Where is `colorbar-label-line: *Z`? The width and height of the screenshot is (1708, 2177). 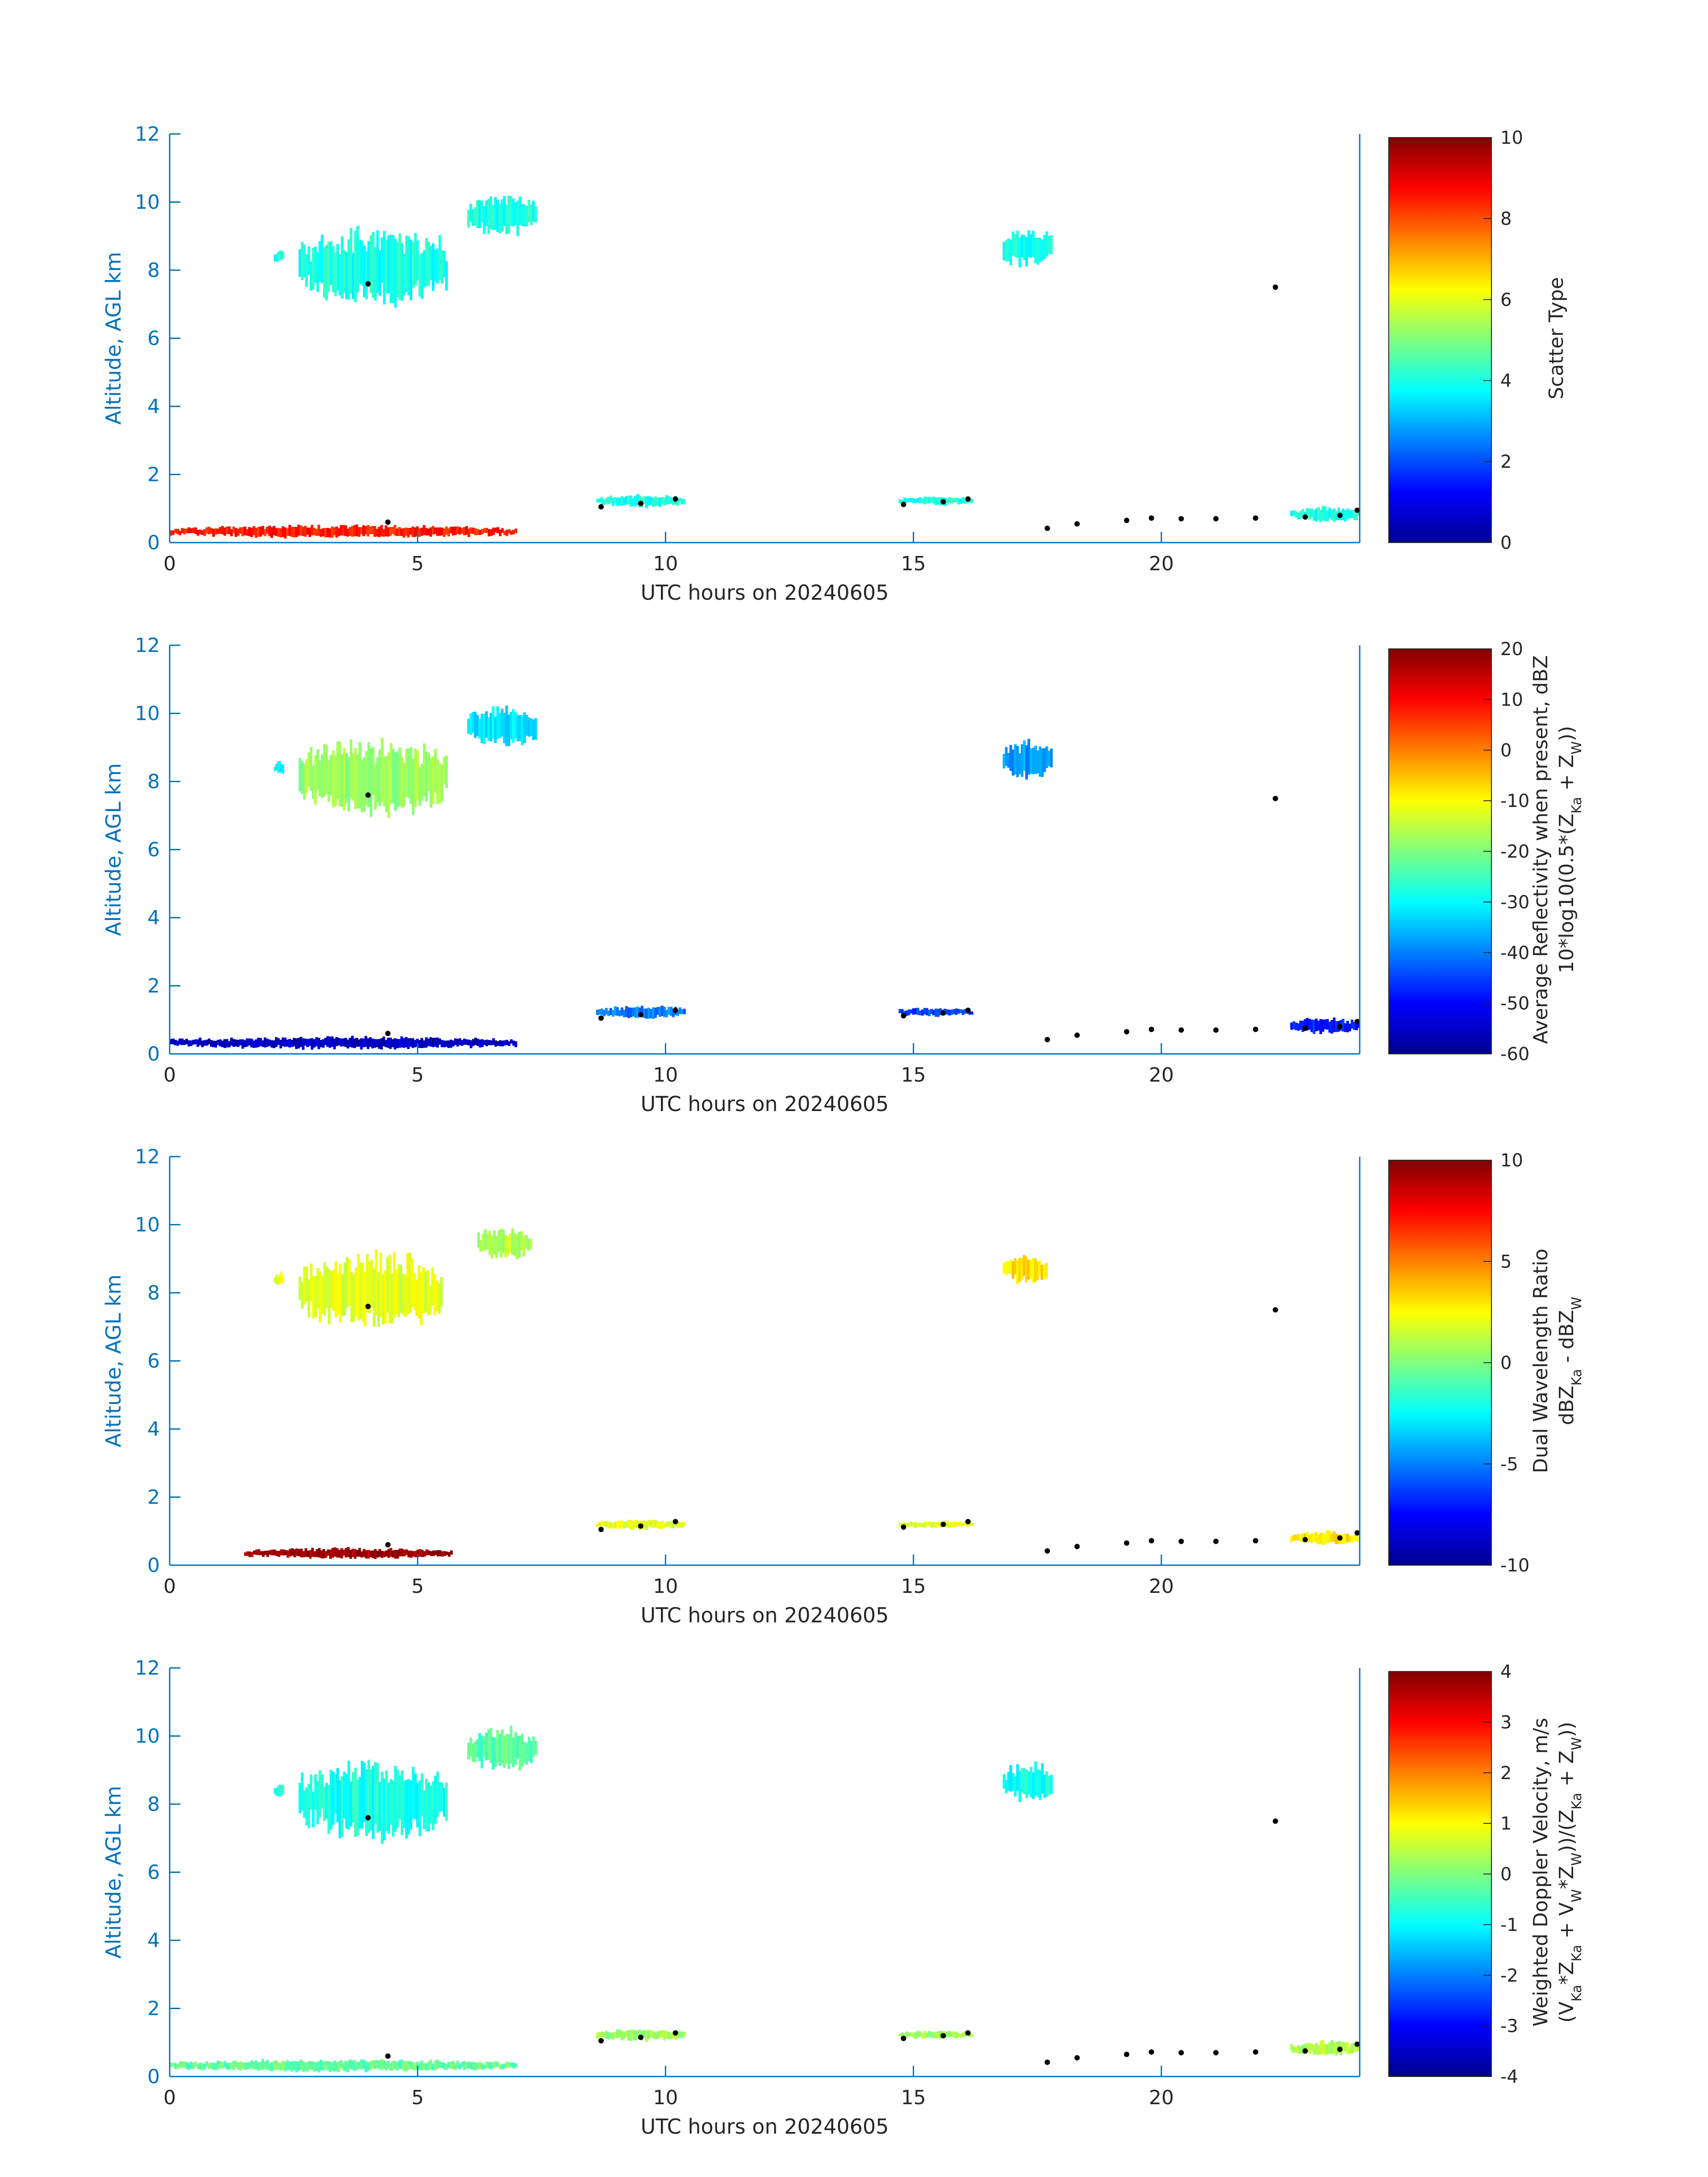
colorbar-label-line: *Z is located at coordinates (1566, 1877).